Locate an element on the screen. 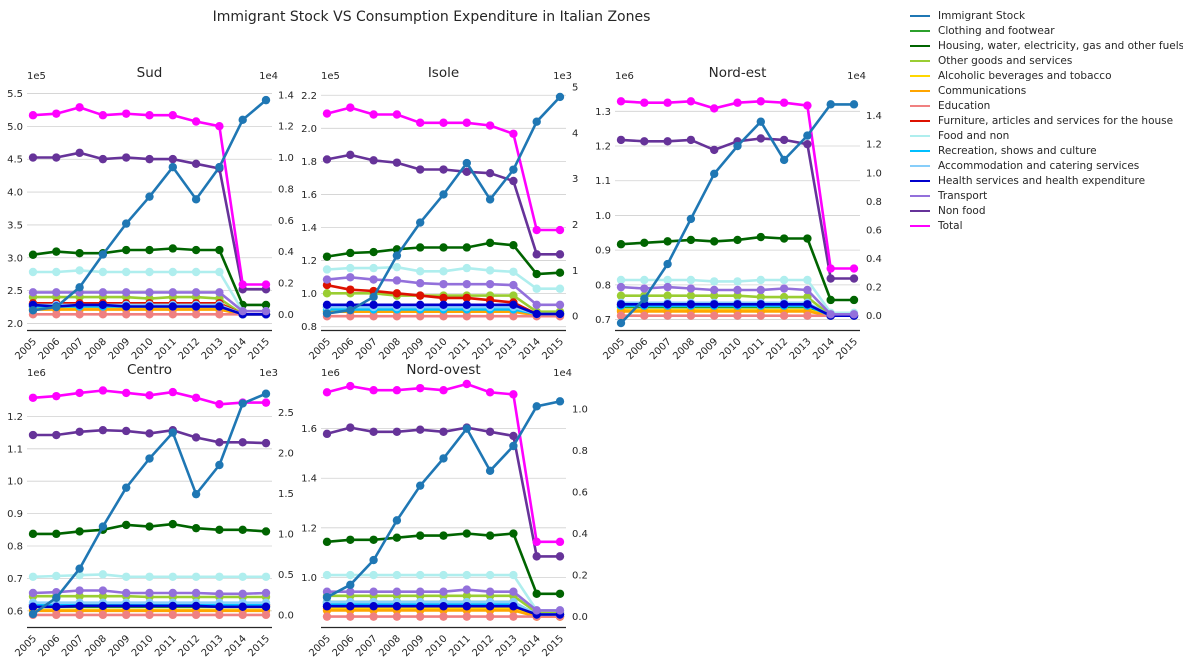  series-housing-water-electricity-gas-and-other-fuels is located at coordinates (443, 563).